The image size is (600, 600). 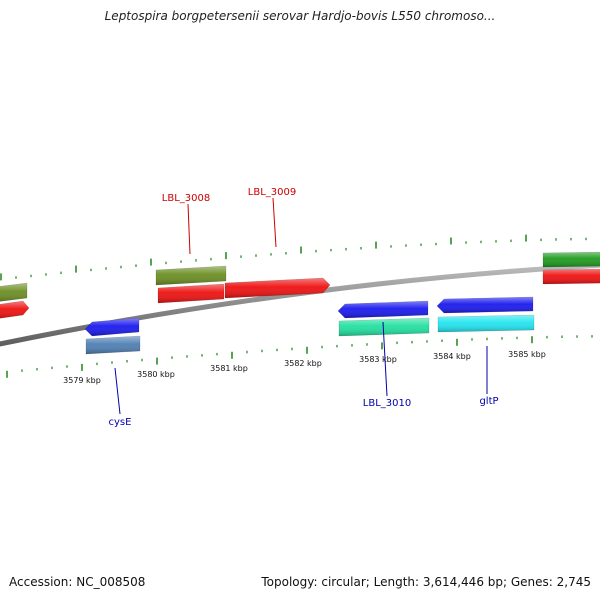 I want to click on gene-olive-left, so click(x=14, y=292).